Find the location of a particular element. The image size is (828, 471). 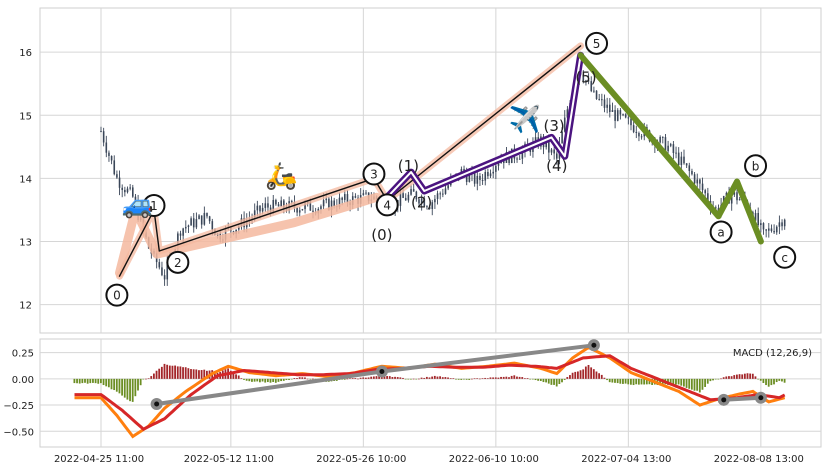

macd-y-tick-label: −0.50 is located at coordinates (18, 432).